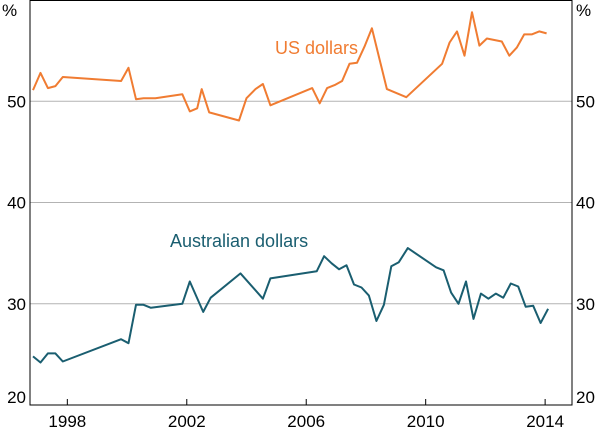  I want to click on x-tick-label-2014: 2014, so click(545, 421).